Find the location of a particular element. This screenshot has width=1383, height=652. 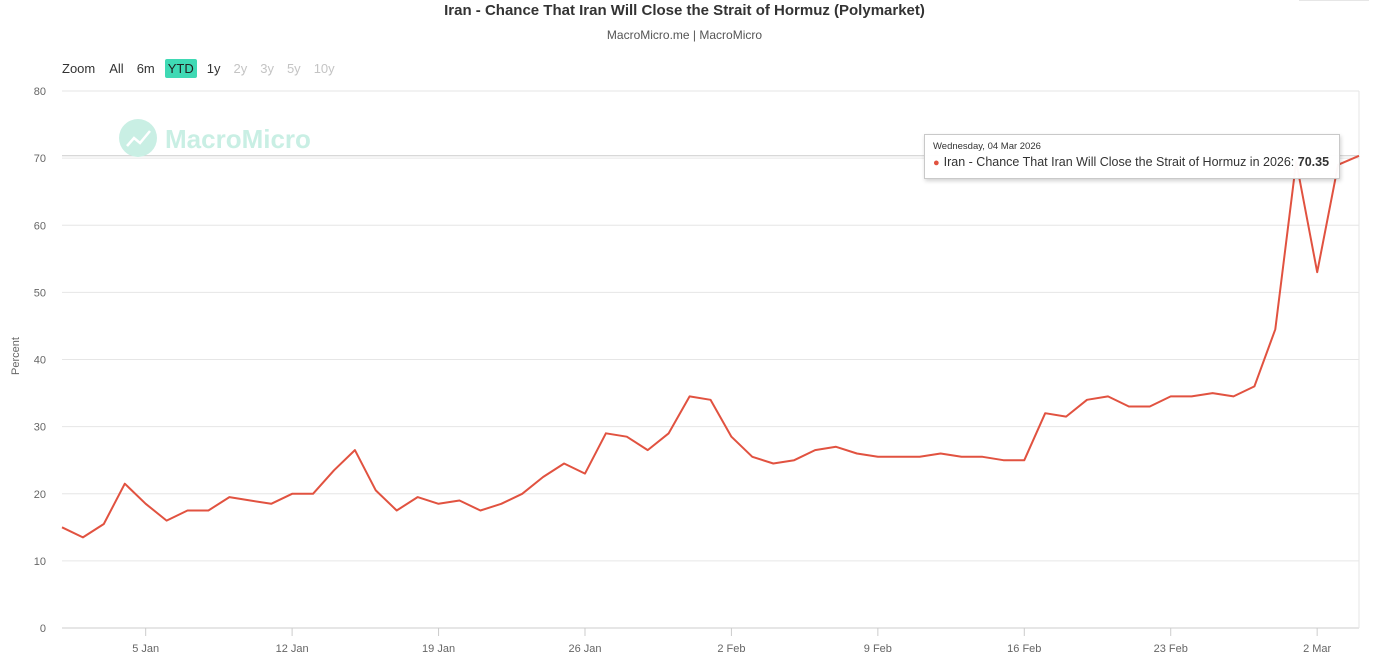

zoom-1y-button: 1y is located at coordinates (213, 68).